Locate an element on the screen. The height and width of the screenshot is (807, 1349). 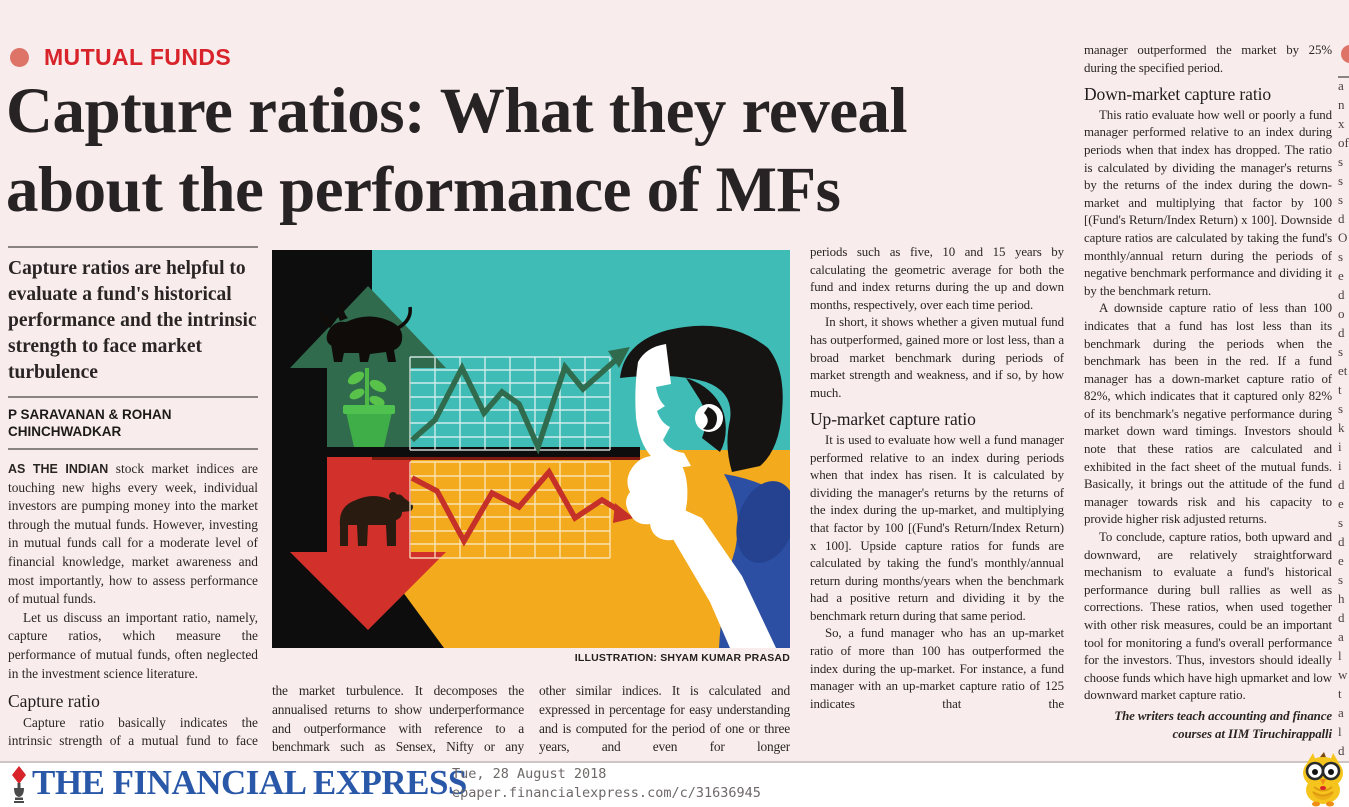
headline-line-1: Capture ratios: What they reveal is located at coordinates (457, 111).